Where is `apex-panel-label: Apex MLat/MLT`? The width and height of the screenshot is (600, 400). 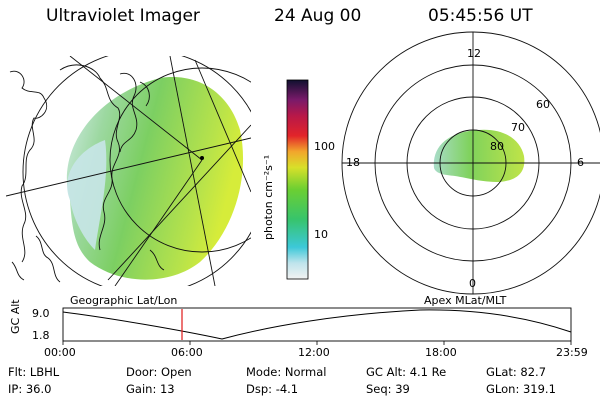
apex-panel-label: Apex MLat/MLT is located at coordinates (465, 300).